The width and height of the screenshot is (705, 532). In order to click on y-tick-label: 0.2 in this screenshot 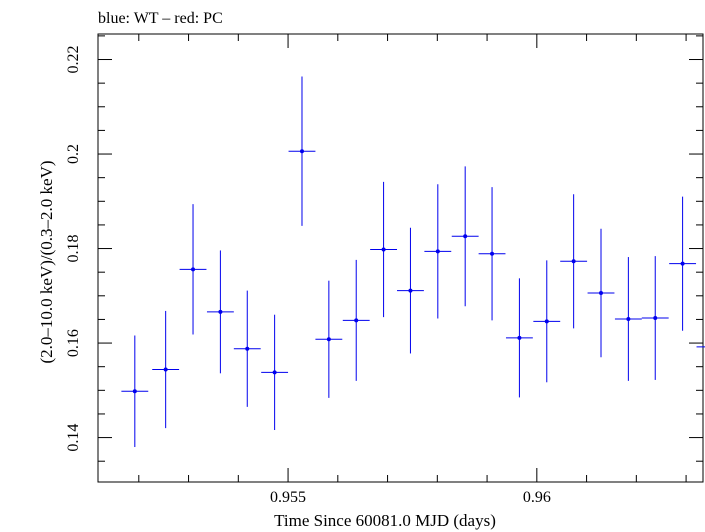, I will do `click(73, 154)`.